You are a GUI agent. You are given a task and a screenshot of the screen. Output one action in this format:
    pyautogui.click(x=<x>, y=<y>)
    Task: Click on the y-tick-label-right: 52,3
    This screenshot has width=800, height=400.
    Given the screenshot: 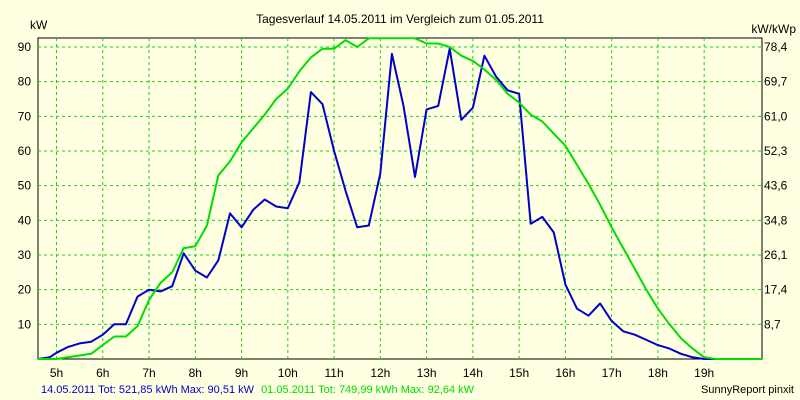 What is the action you would take?
    pyautogui.click(x=776, y=151)
    